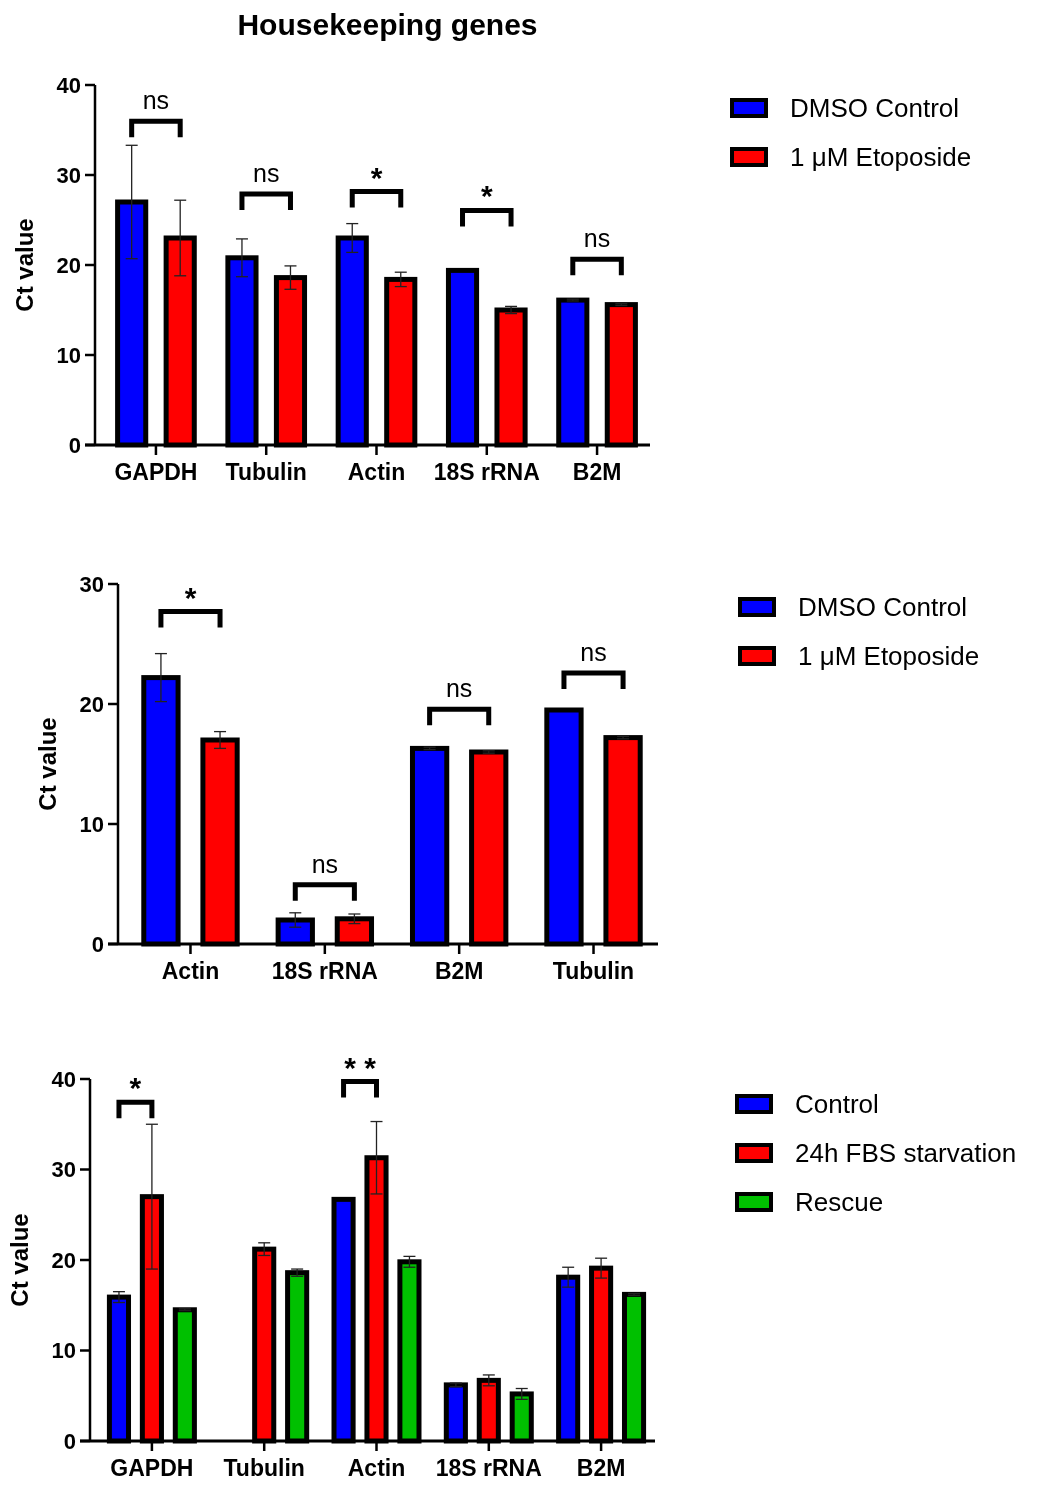 This screenshot has height=1490, width=1054. Describe the element at coordinates (837, 1104) in the screenshot. I see `legend-label: Control` at that location.